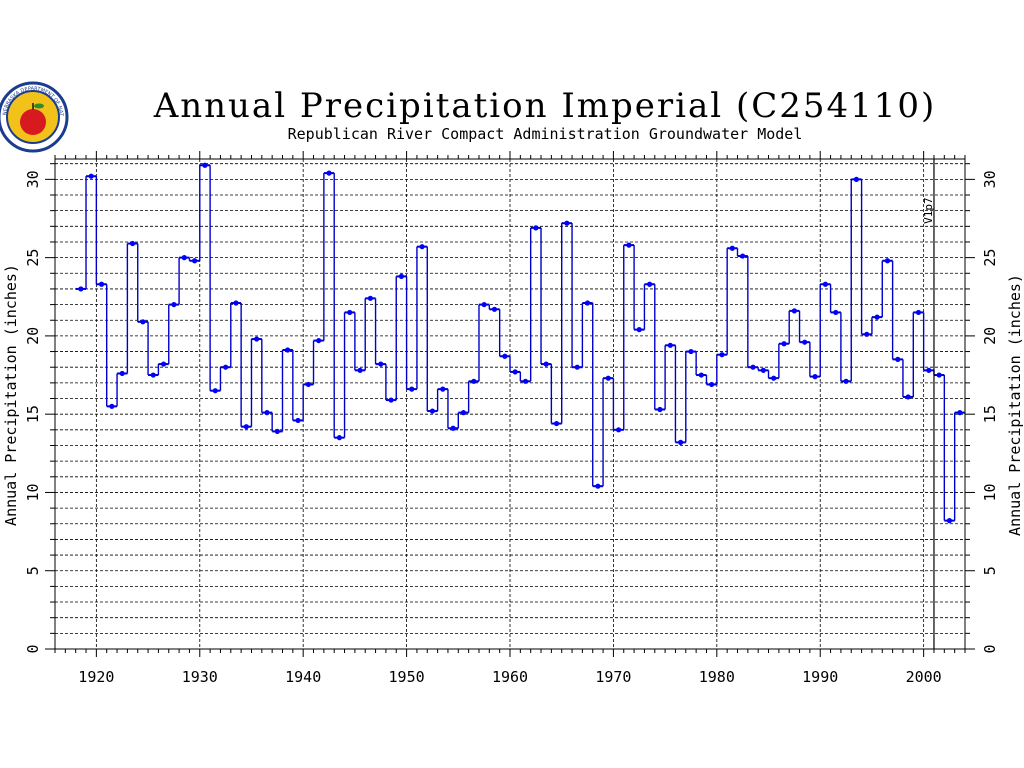 The height and width of the screenshot is (768, 1024). I want to click on chart-title: Annual Precipitation Imperial (C254110), so click(545, 106).